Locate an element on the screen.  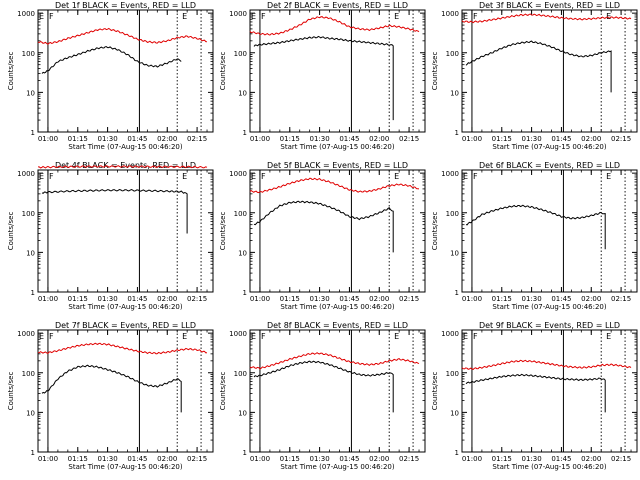
chart-title: Det 1f BLACK = Events, RED = LLD is located at coordinates (125, 5).